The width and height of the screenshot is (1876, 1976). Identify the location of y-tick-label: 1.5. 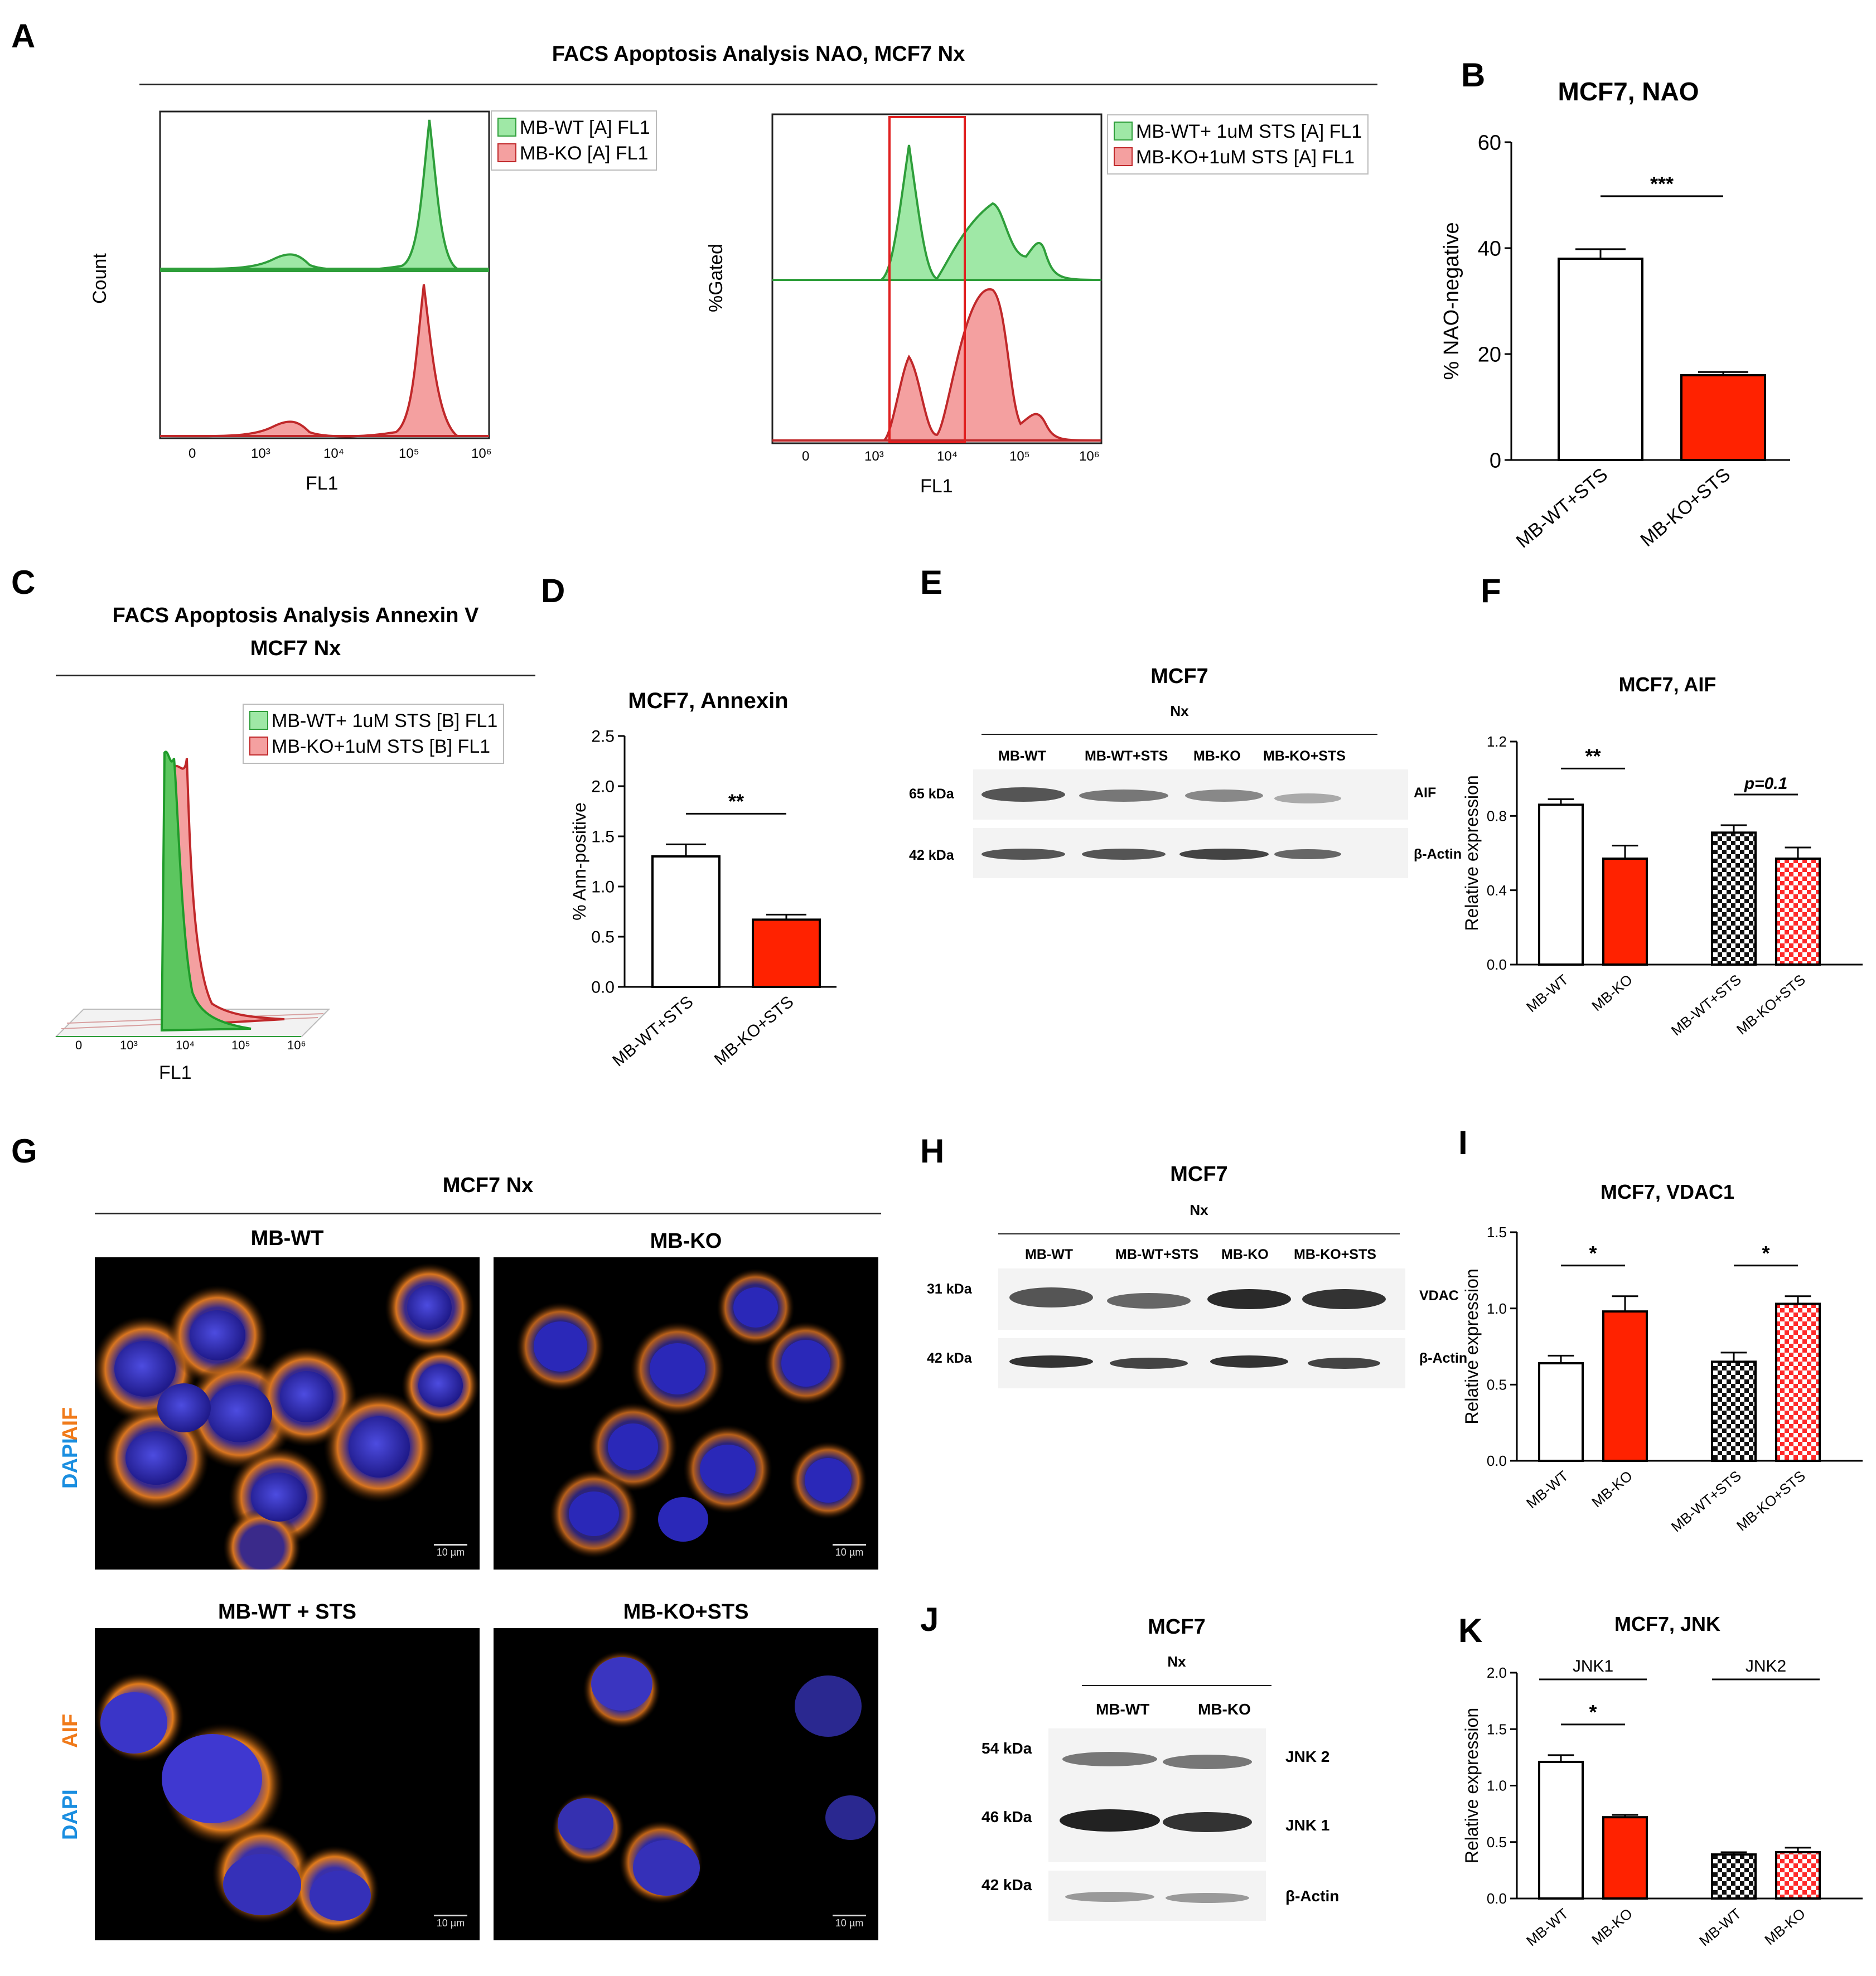
(603, 837).